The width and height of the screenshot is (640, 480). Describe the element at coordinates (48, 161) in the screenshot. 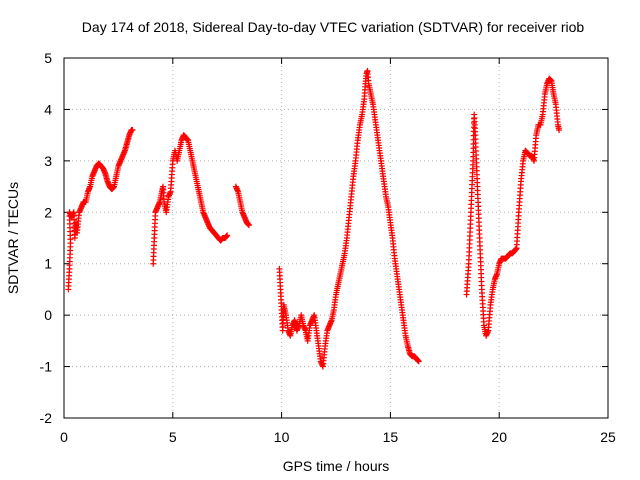

I see `y-tick-label: 3` at that location.